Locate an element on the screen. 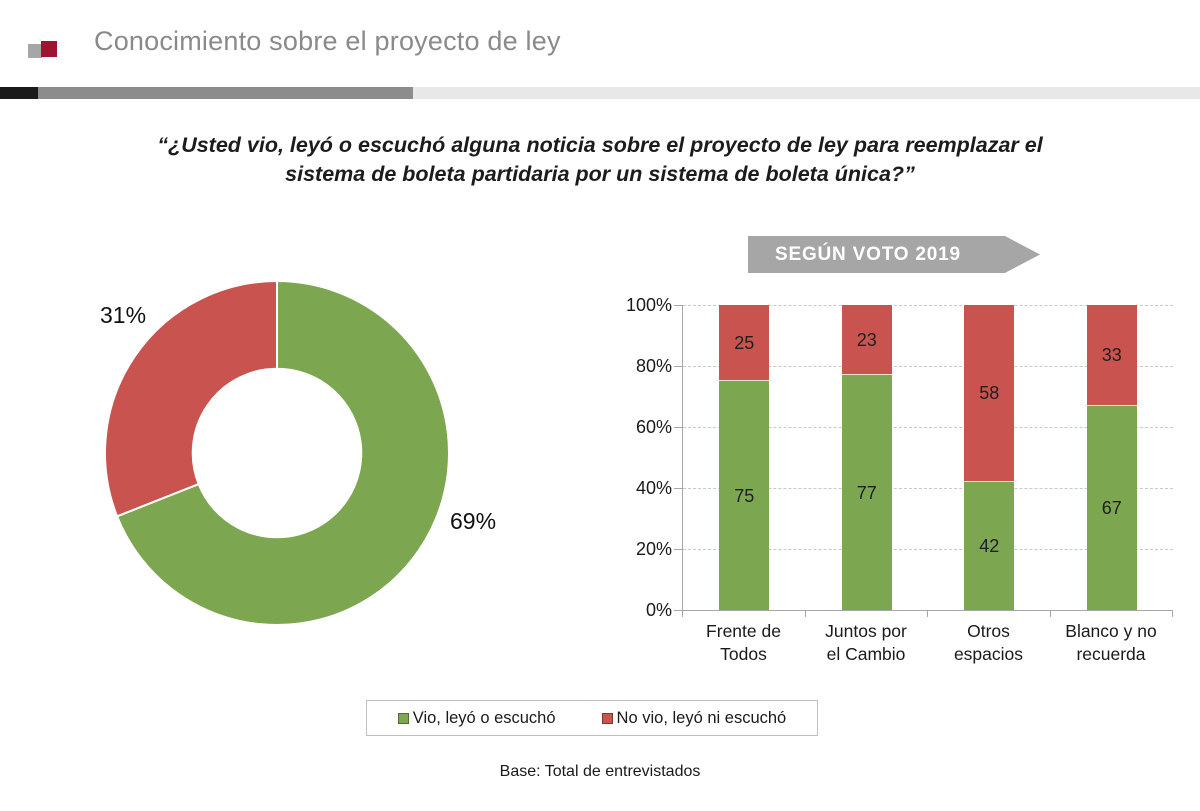 This screenshot has height=811, width=1200. segun-voto-2019-banner: SEGÚN VOTO 2019 is located at coordinates (894, 254).